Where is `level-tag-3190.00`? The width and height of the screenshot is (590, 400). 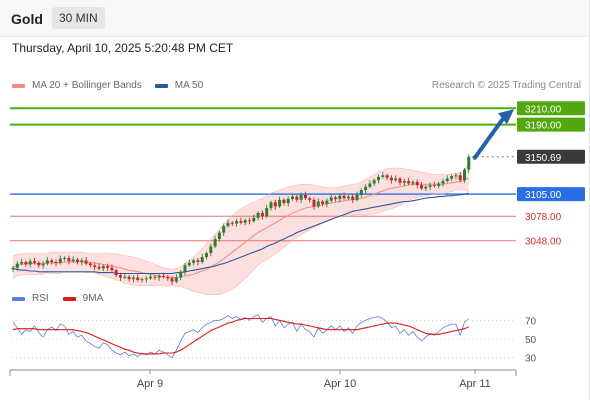
level-tag-3190.00 is located at coordinates (551, 124).